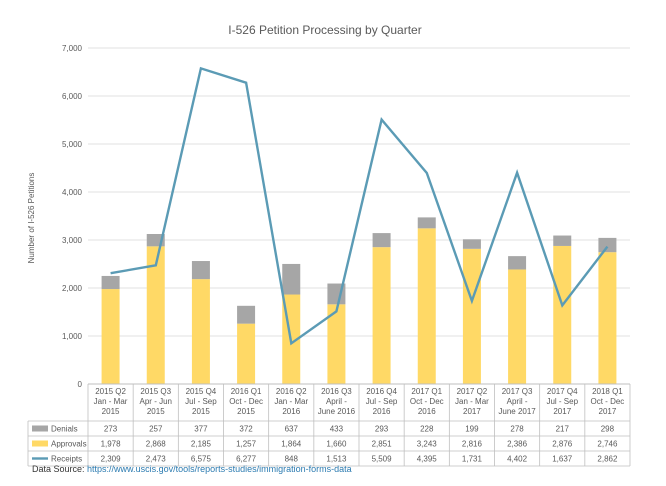  I want to click on x-category-label: June 2017, so click(517, 411).